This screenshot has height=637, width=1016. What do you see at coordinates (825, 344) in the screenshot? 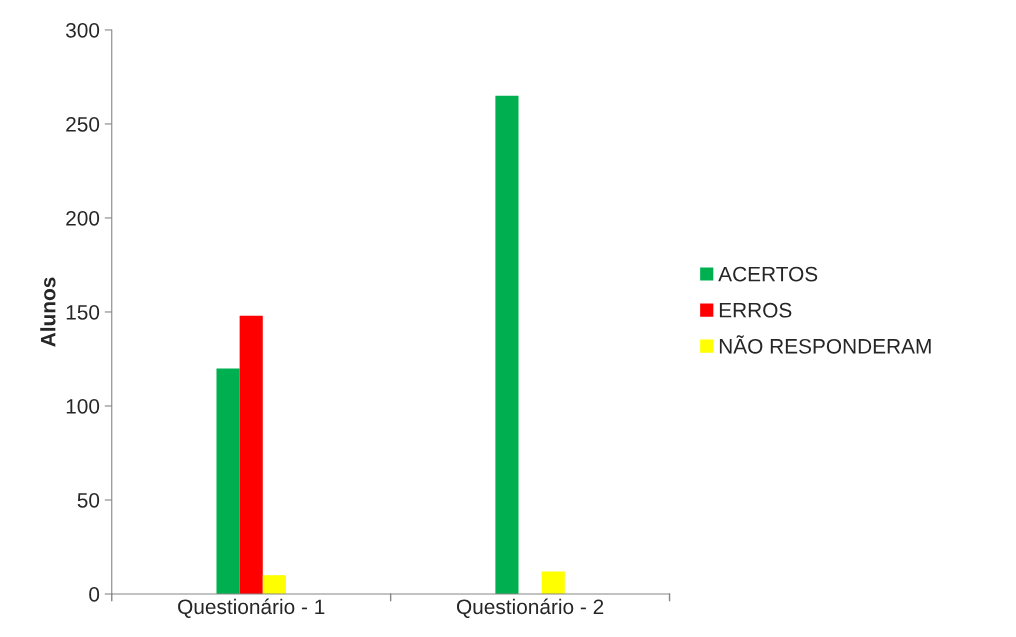
I see `legend-label: NÃO RESPONDERAM` at bounding box center [825, 344].